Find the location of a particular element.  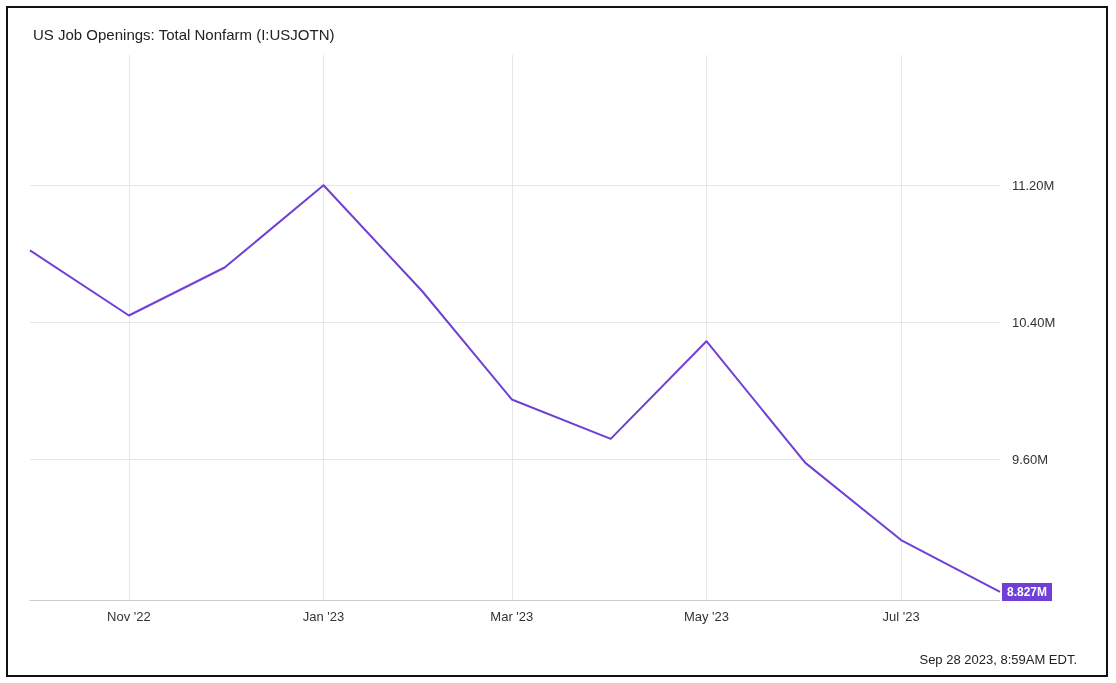

y-tick-label: 9.60M is located at coordinates (1030, 459).